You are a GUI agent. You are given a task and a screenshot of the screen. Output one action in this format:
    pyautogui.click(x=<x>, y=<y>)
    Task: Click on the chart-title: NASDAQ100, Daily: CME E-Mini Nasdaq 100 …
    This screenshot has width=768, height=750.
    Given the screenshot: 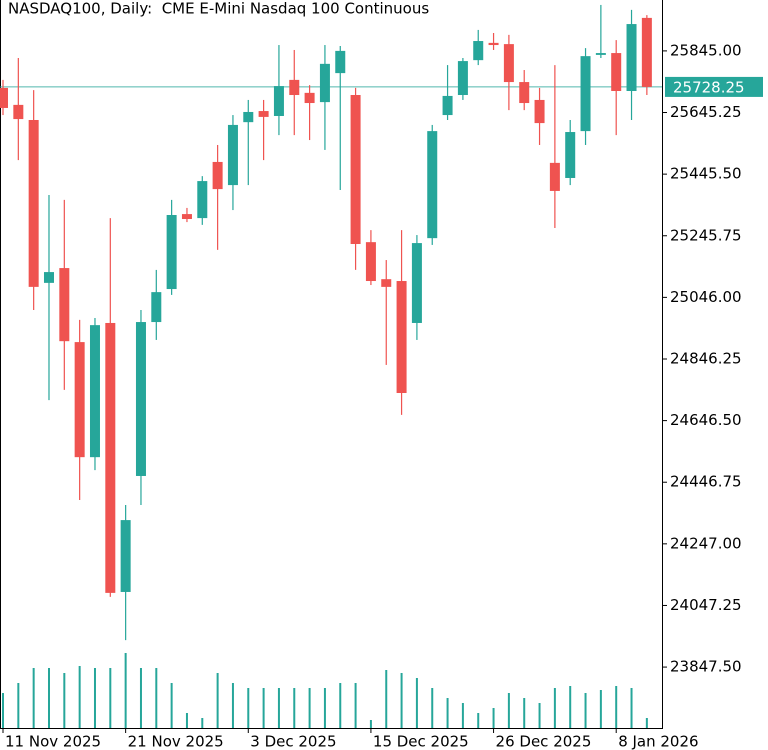 What is the action you would take?
    pyautogui.click(x=218, y=9)
    